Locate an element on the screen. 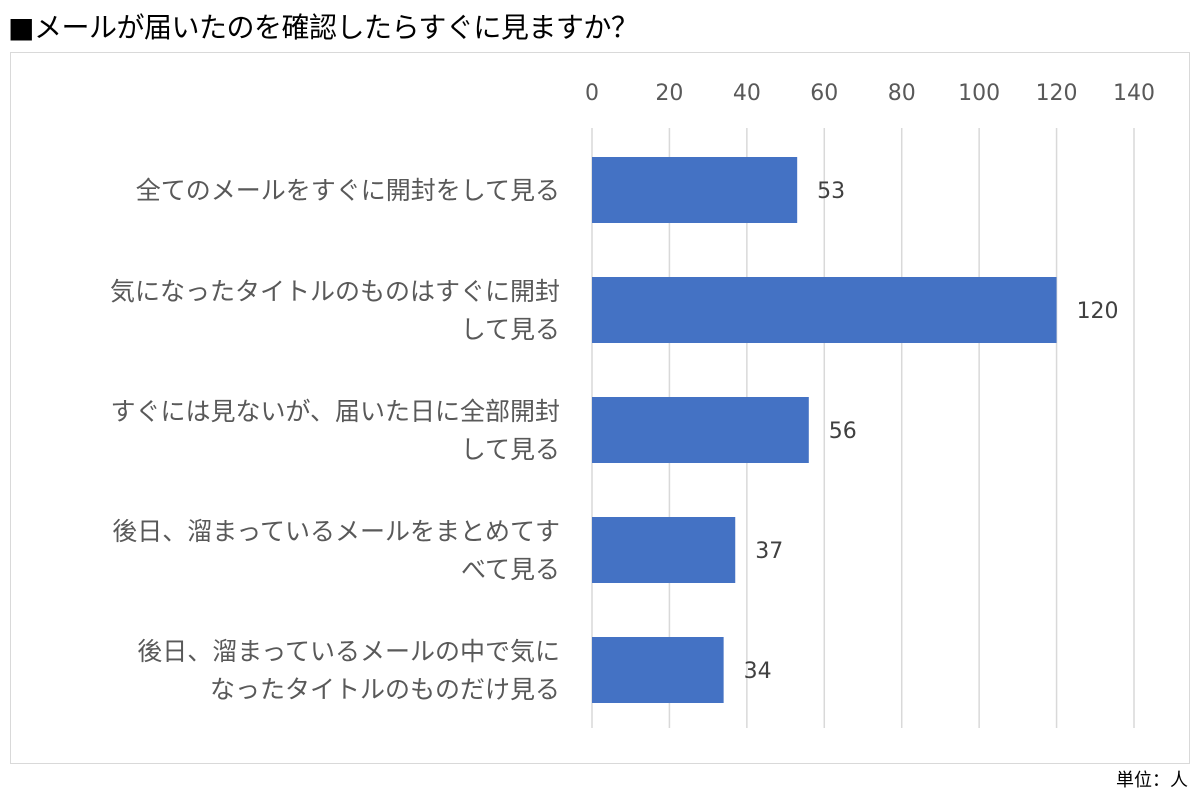 The width and height of the screenshot is (1200, 800). unit-note: 単位：人 is located at coordinates (1152, 780).